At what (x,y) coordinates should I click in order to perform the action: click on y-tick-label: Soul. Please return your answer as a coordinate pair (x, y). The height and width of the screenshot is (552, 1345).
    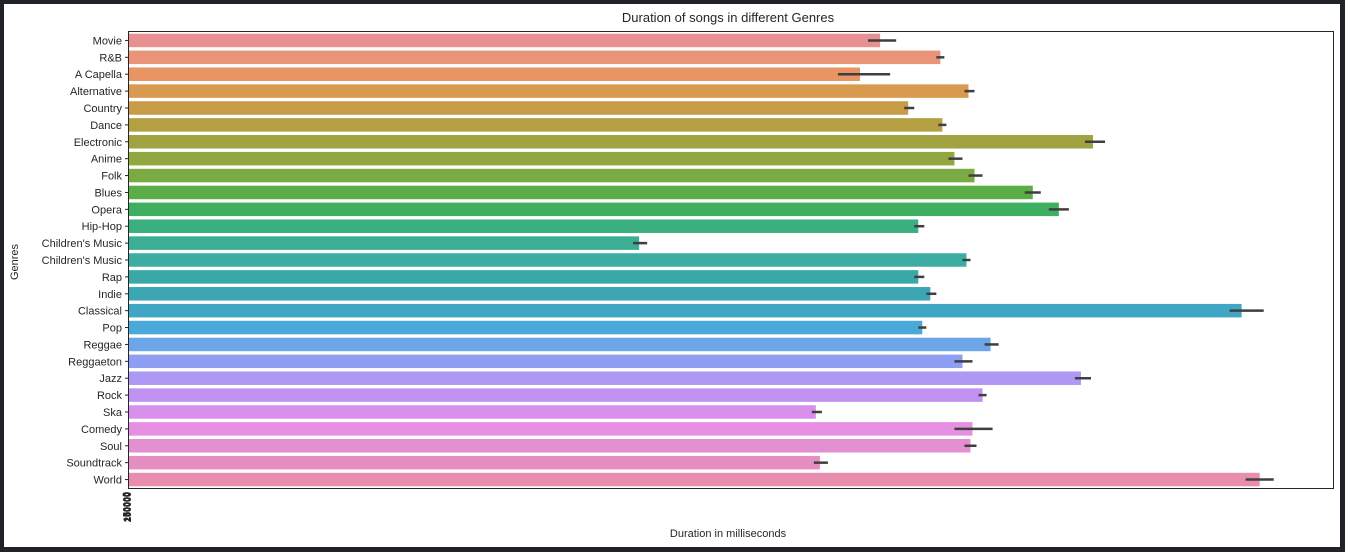
    Looking at the image, I should click on (111, 447).